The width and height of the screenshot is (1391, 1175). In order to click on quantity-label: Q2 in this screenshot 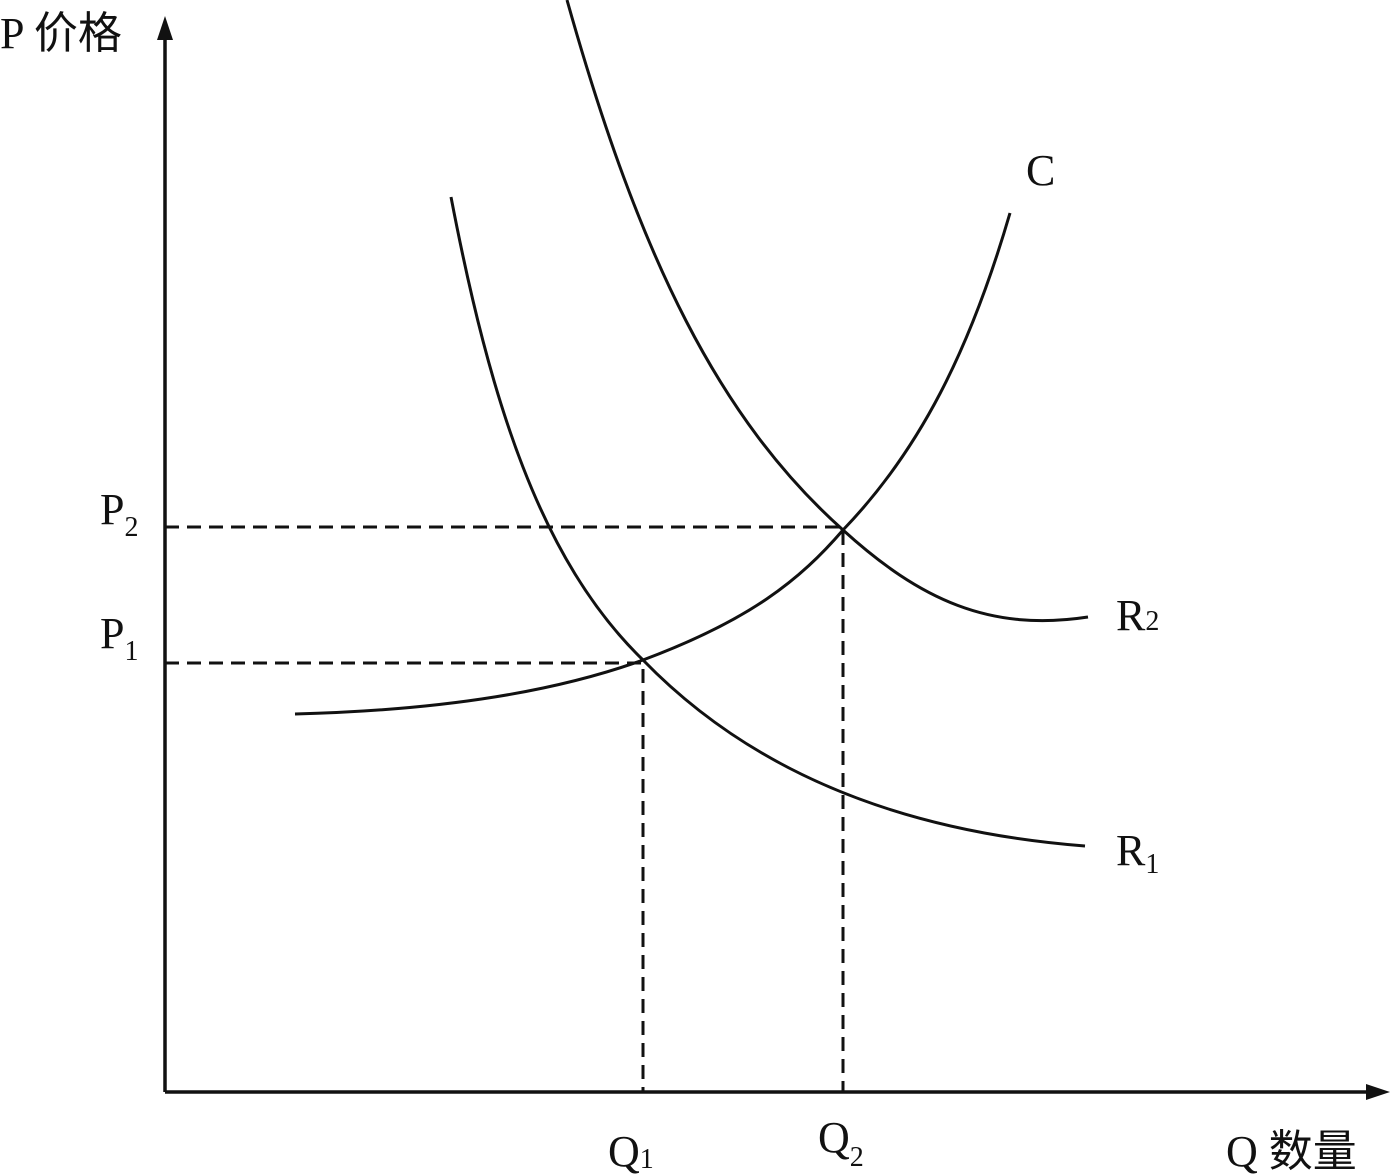, I will do `click(841, 1143)`.